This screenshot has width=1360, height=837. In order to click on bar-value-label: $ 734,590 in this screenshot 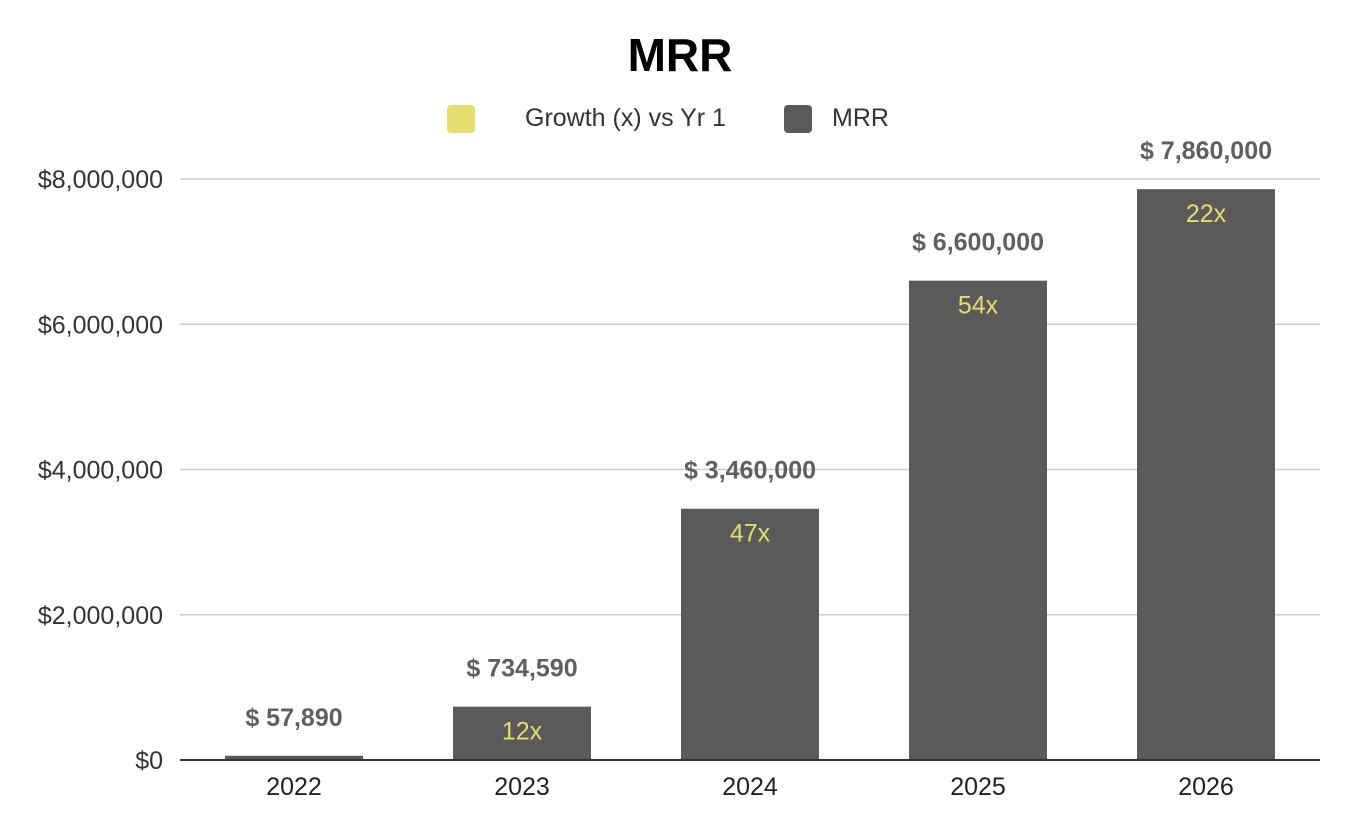, I will do `click(521, 669)`.